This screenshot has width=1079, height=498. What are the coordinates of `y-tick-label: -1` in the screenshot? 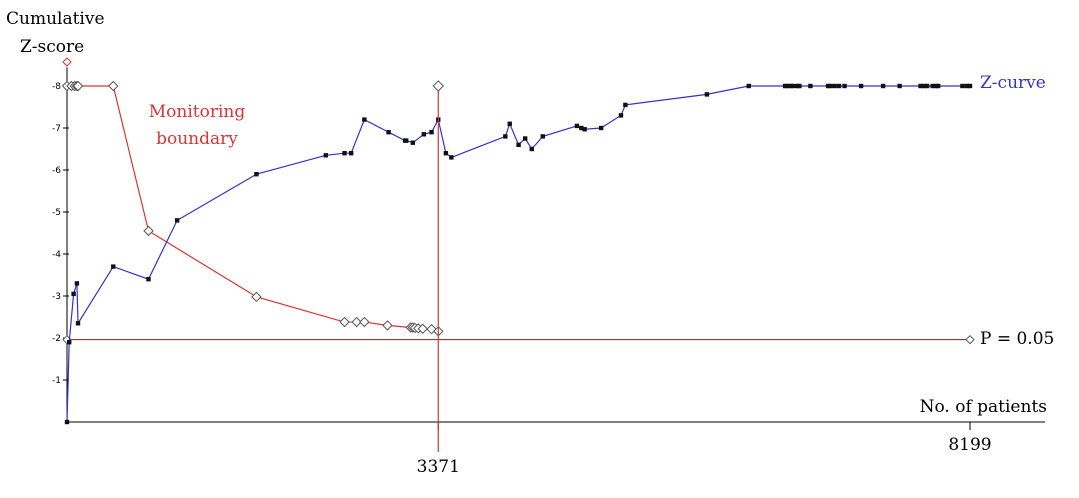 It's located at (56, 381).